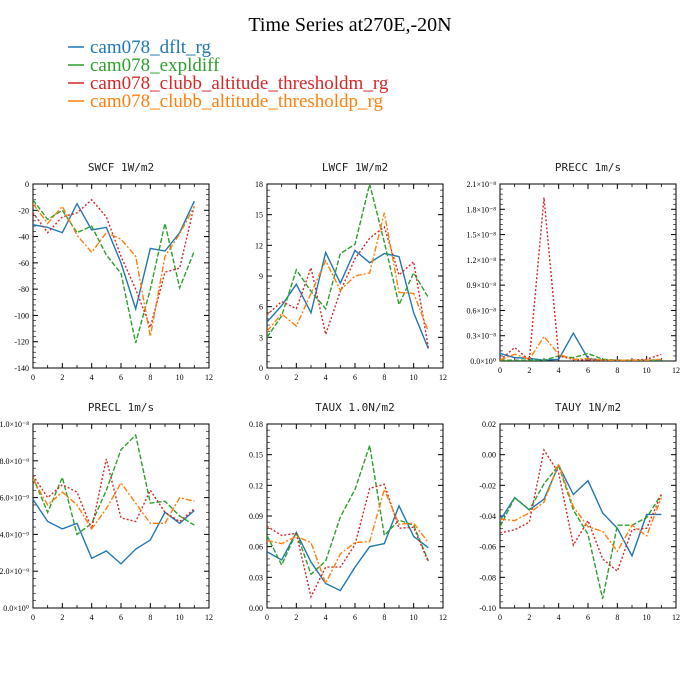 The width and height of the screenshot is (700, 700). What do you see at coordinates (239, 83) in the screenshot?
I see `legend-label: cam078_clubb_altitude_thresholdm_rg` at bounding box center [239, 83].